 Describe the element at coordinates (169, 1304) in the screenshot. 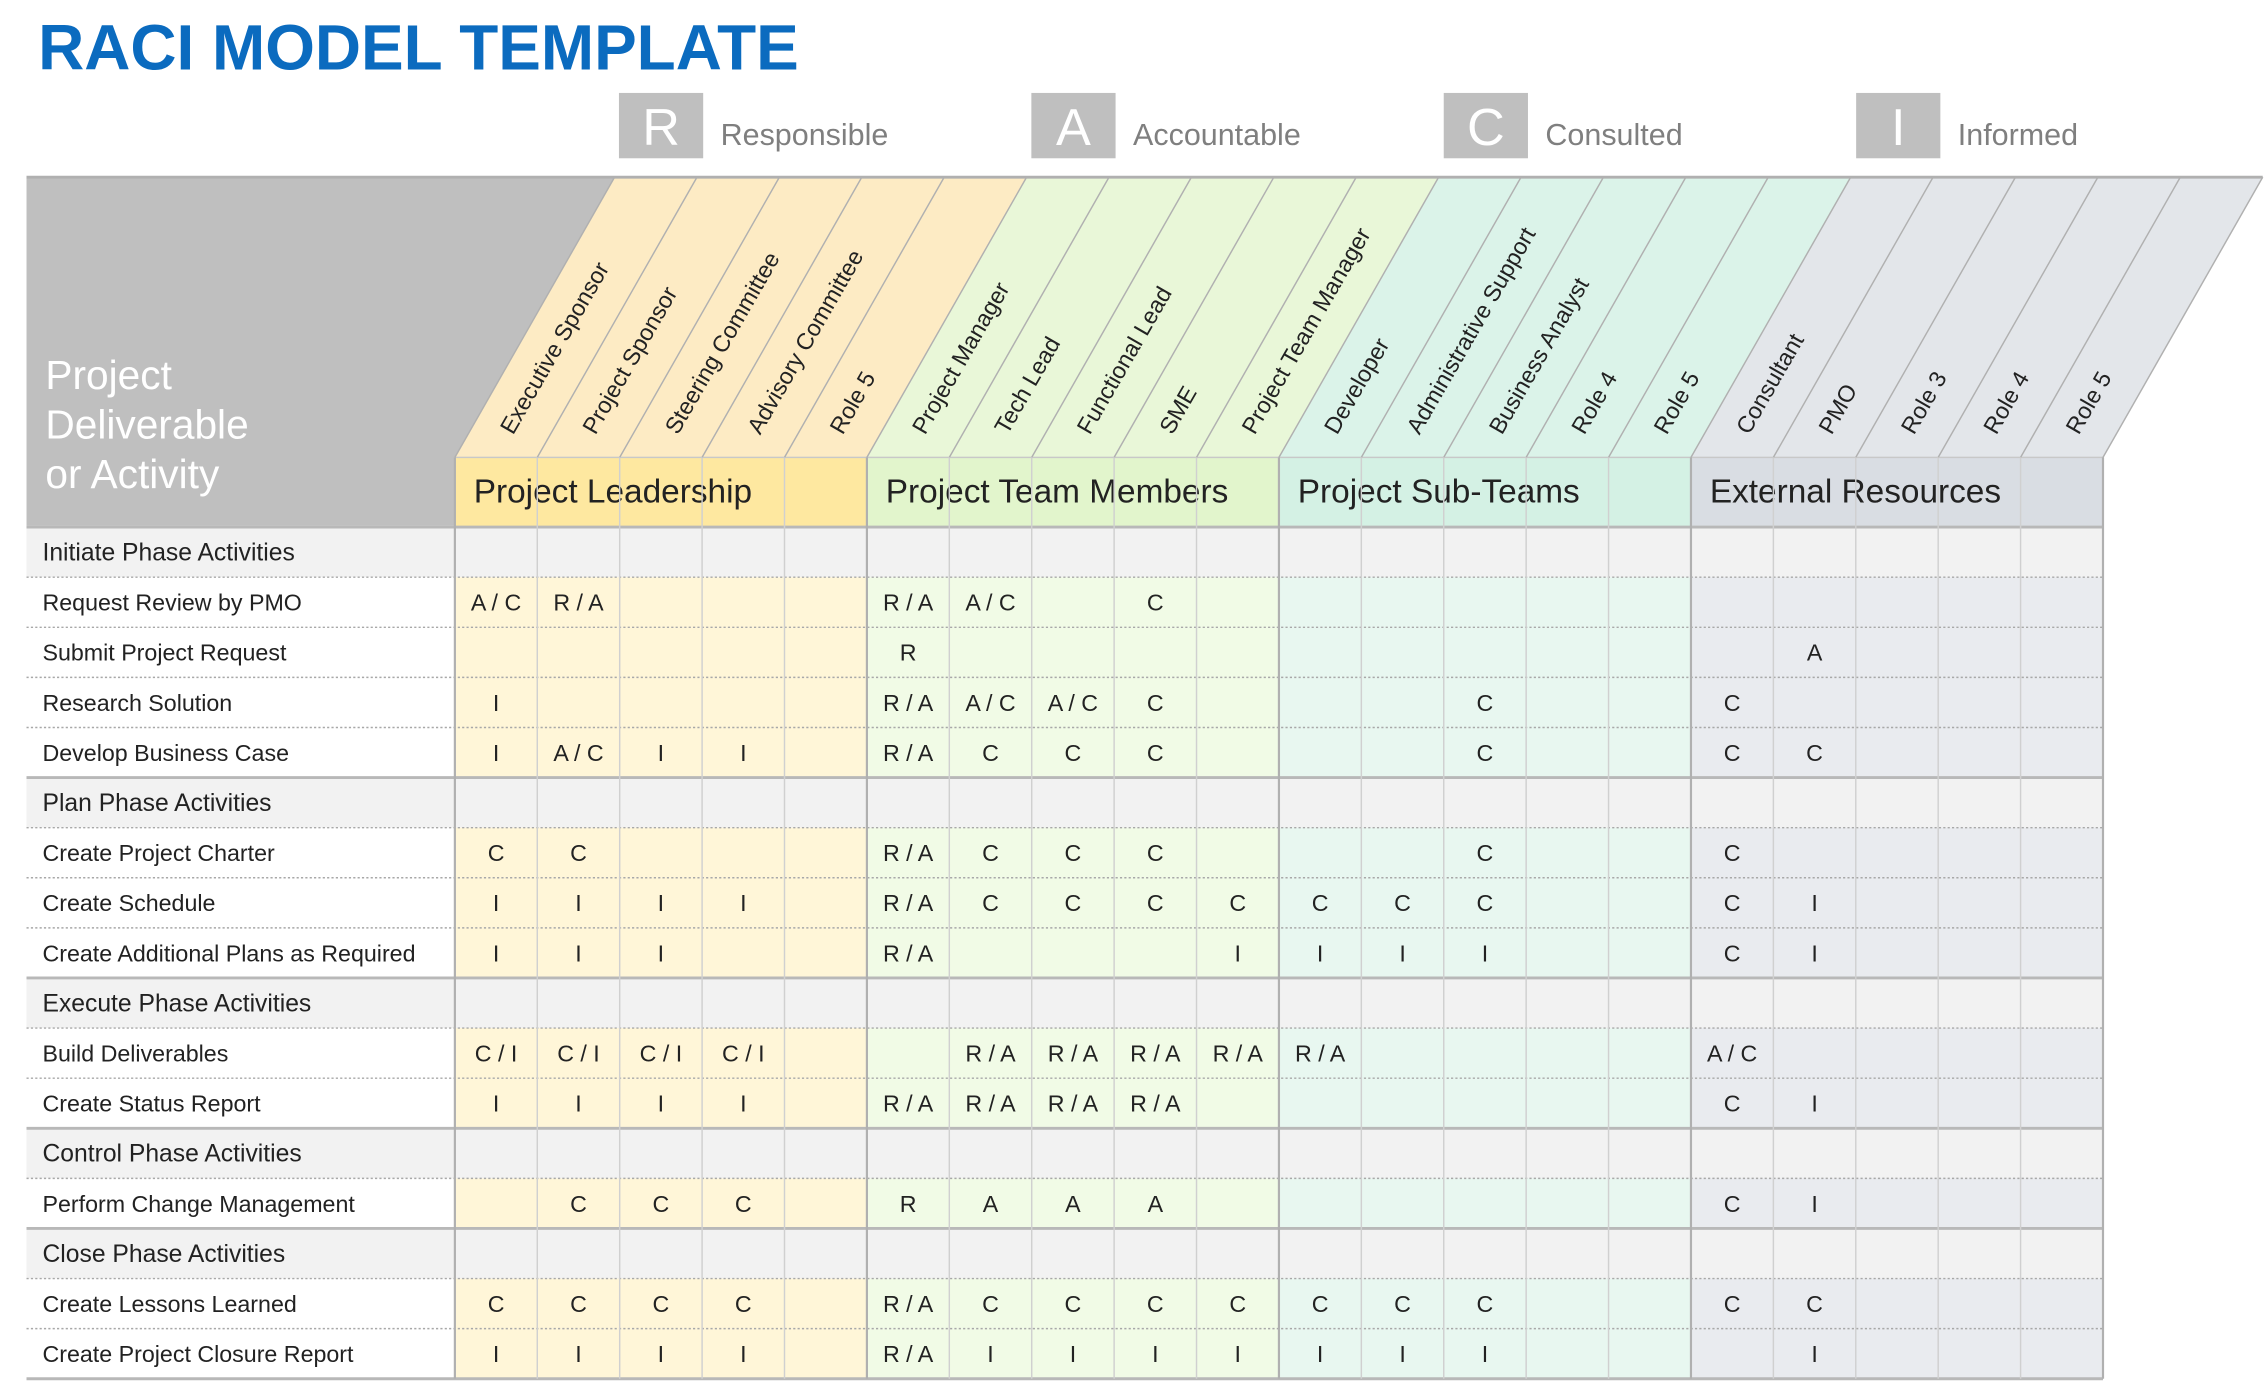

I see `task-name: Create Lessons Learned` at that location.